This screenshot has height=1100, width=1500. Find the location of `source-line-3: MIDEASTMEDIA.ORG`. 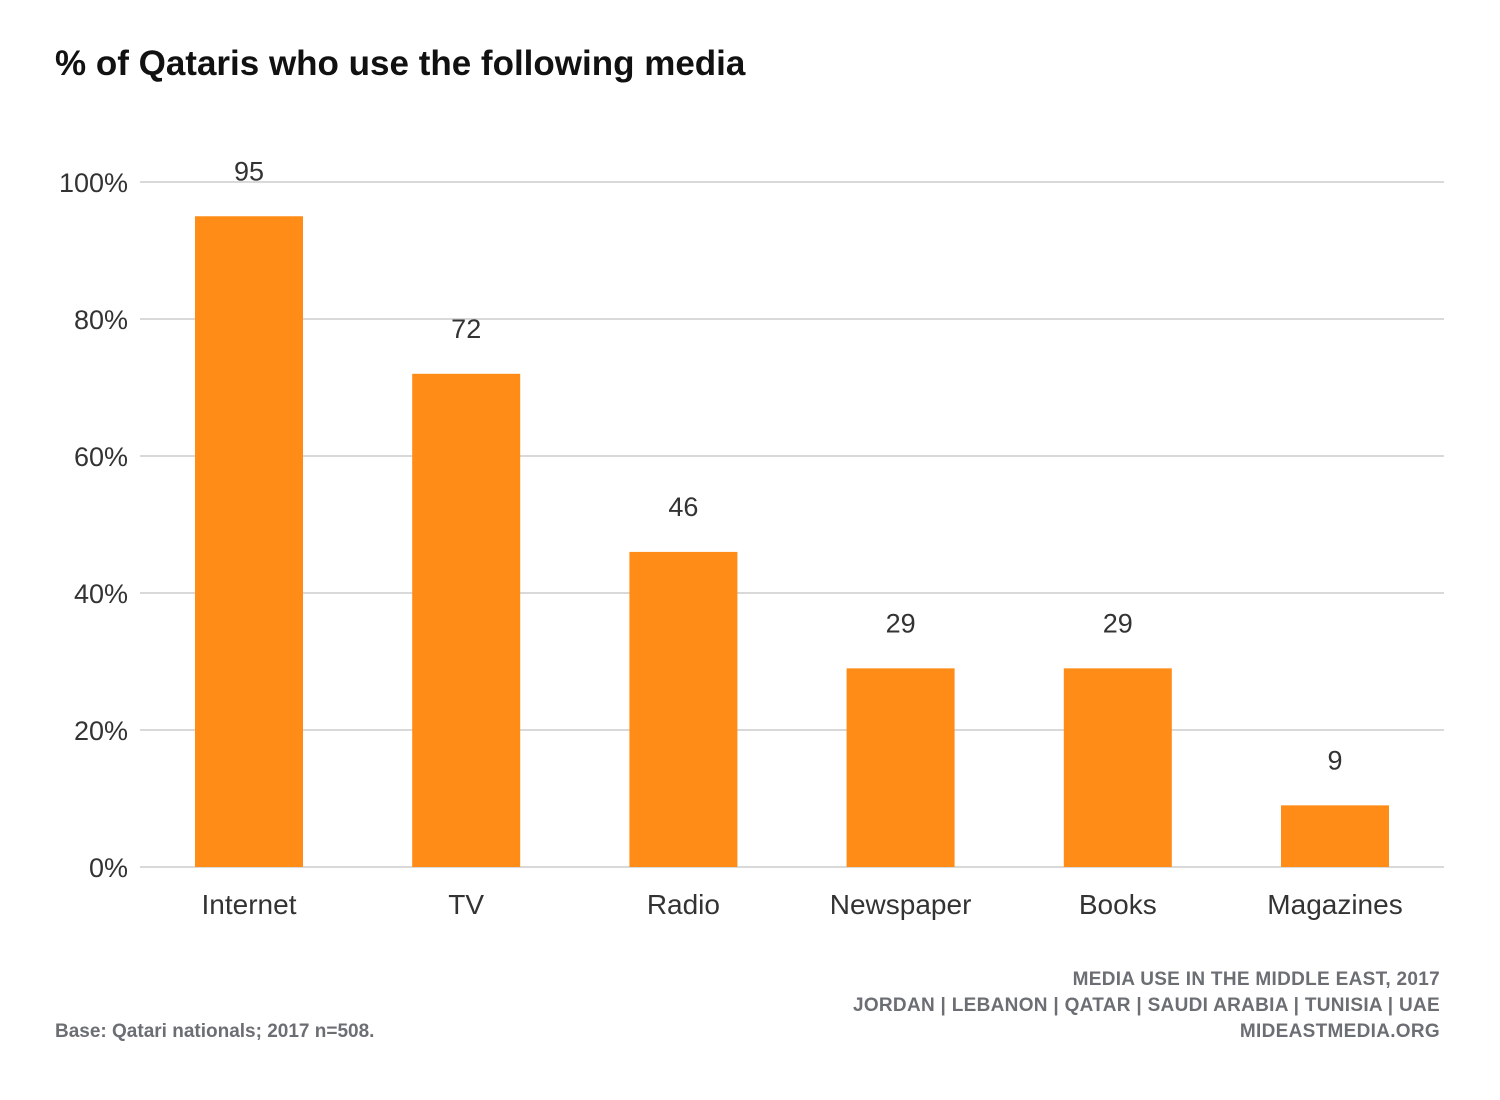

source-line-3: MIDEASTMEDIA.ORG is located at coordinates (1339, 1031).